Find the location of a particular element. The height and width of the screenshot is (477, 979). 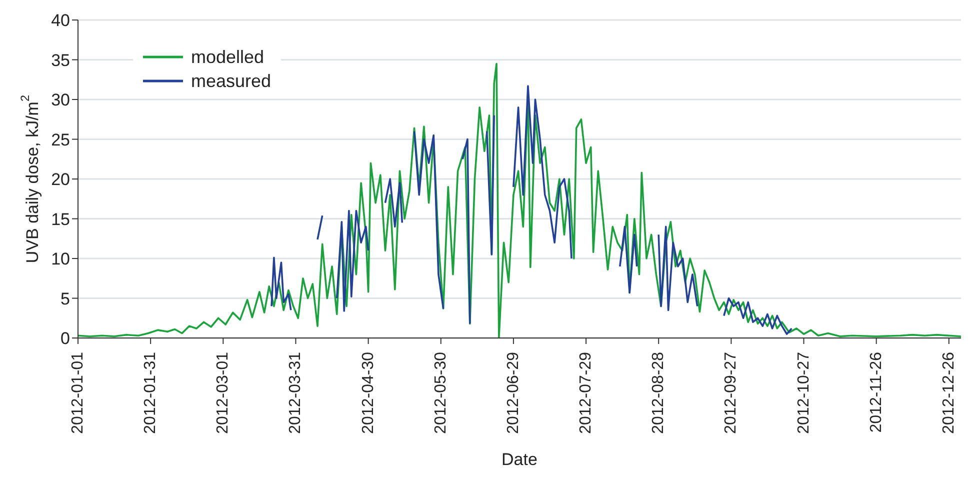

y-tick-label: 20 is located at coordinates (60, 180).